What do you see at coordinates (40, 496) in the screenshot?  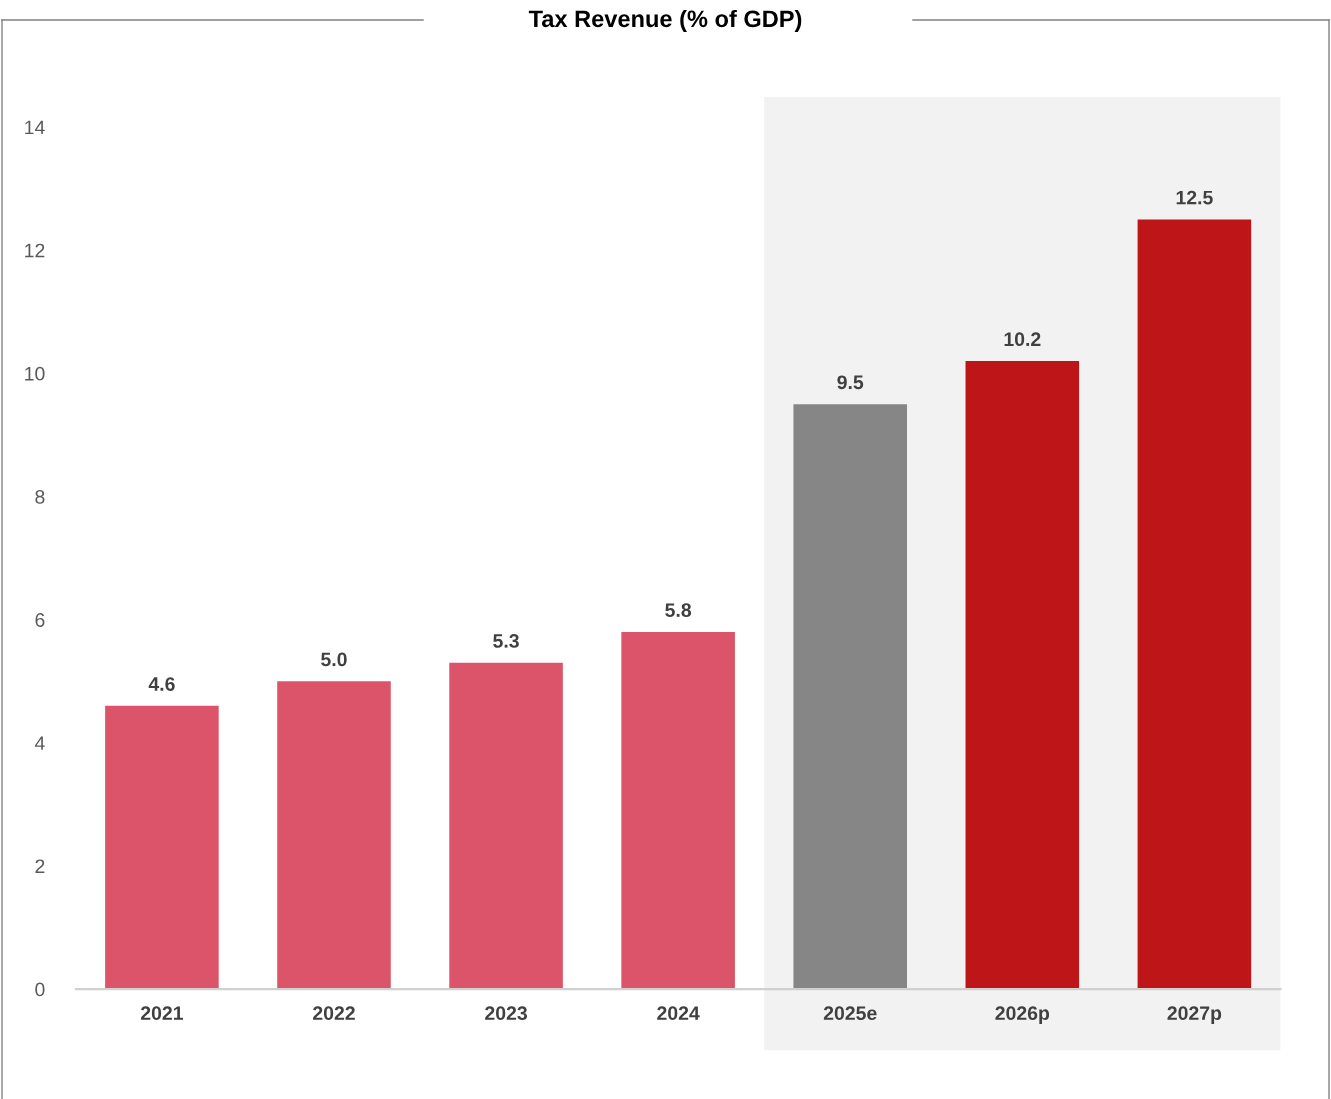 I see `y-tick-label: 8` at bounding box center [40, 496].